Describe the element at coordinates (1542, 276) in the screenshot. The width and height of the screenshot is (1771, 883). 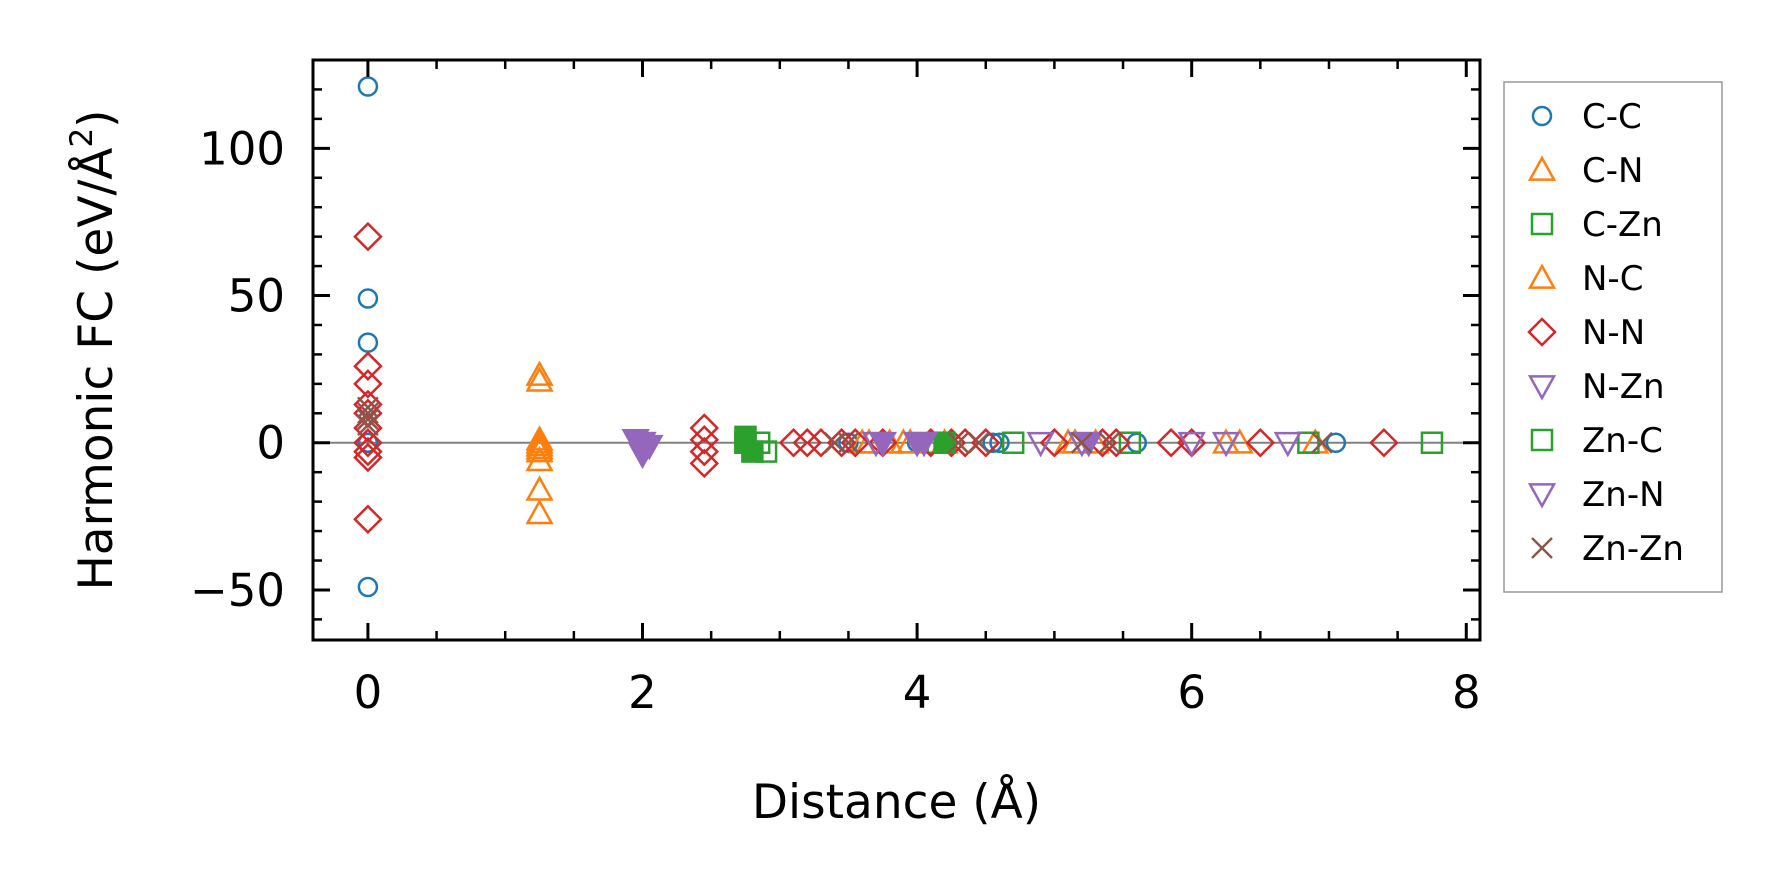
I see `legend-marker-n-c` at that location.